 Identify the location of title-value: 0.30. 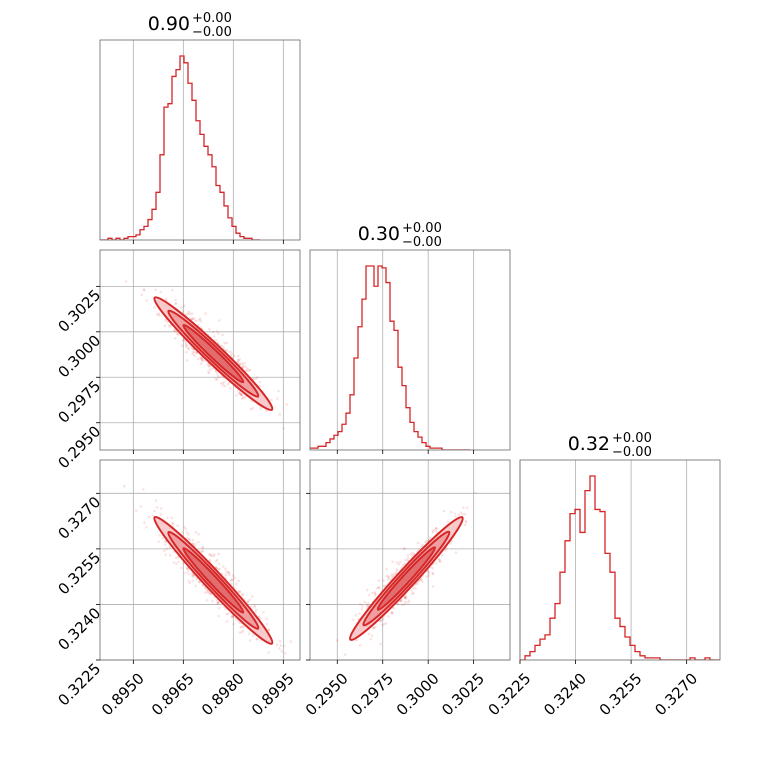
(379, 234).